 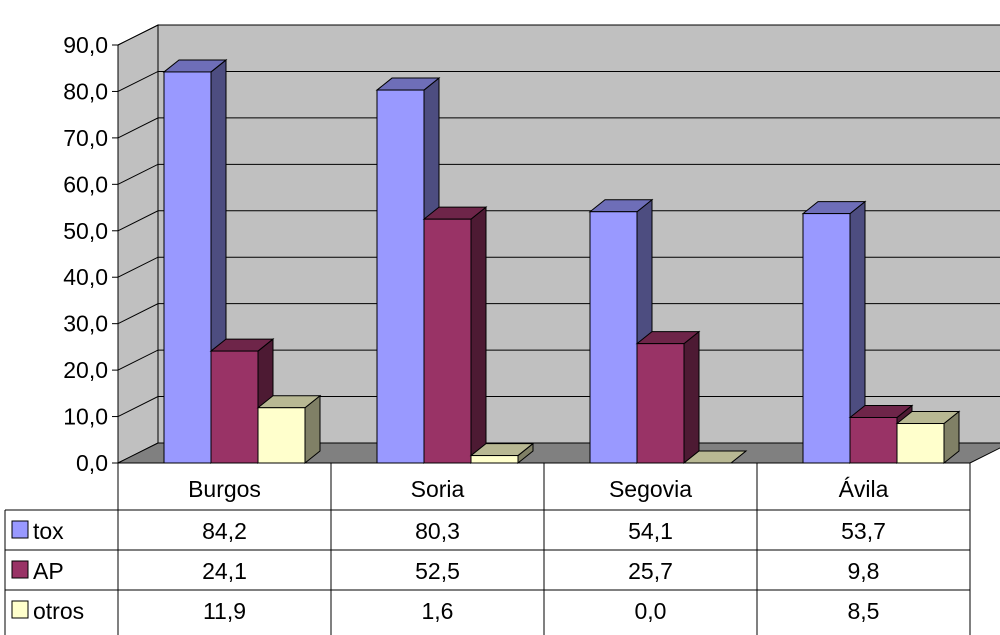 I want to click on category-label: Soria, so click(x=438, y=489).